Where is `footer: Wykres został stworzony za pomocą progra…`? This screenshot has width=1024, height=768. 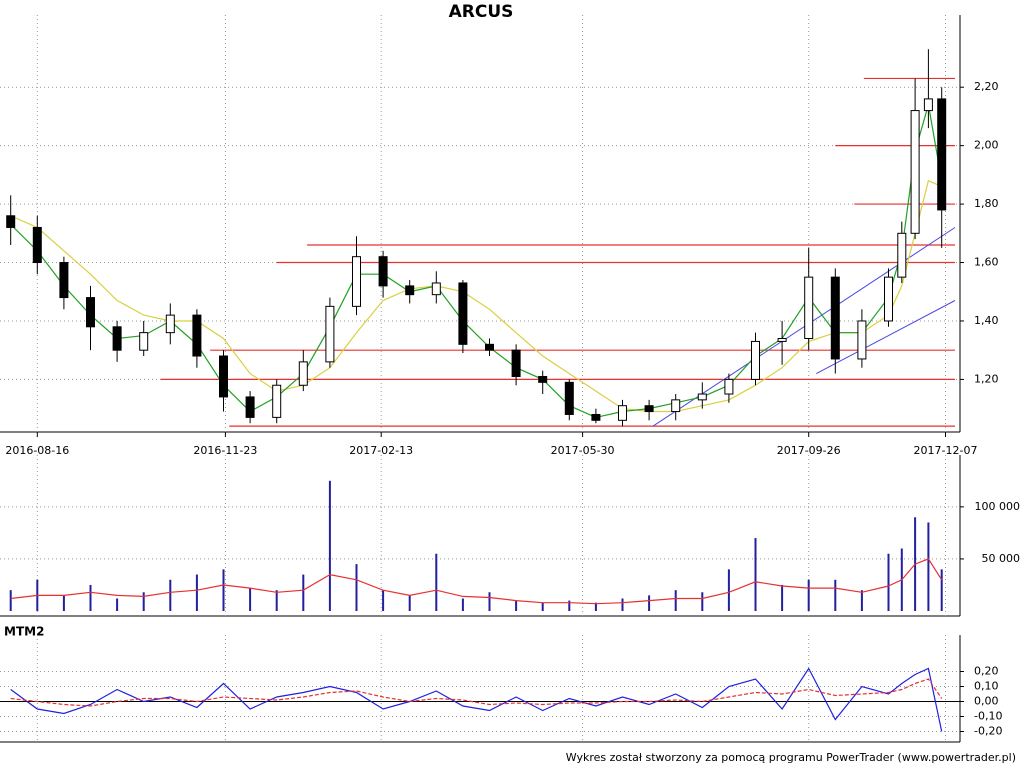 footer: Wykres został stworzony za pomocą progra… is located at coordinates (791, 757).